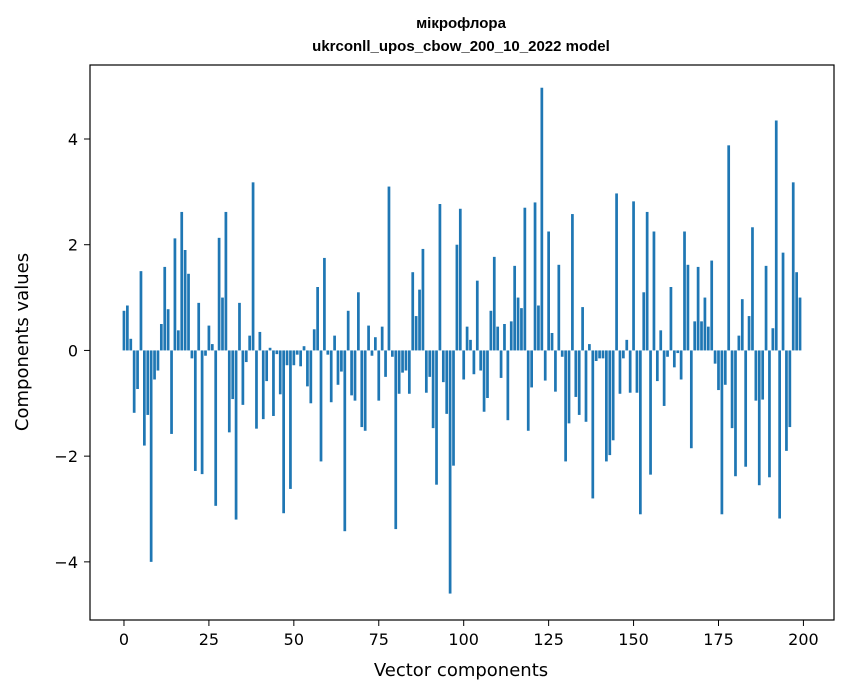 Image resolution: width=847 pixels, height=696 pixels. I want to click on x-tick-label: 0, so click(124, 639).